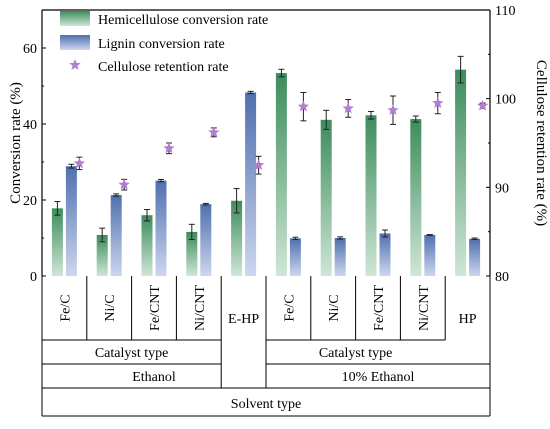 Image resolution: width=550 pixels, height=429 pixels. Describe the element at coordinates (163, 67) in the screenshot. I see `legend-label-cellulose: Cellulose retention rate` at that location.